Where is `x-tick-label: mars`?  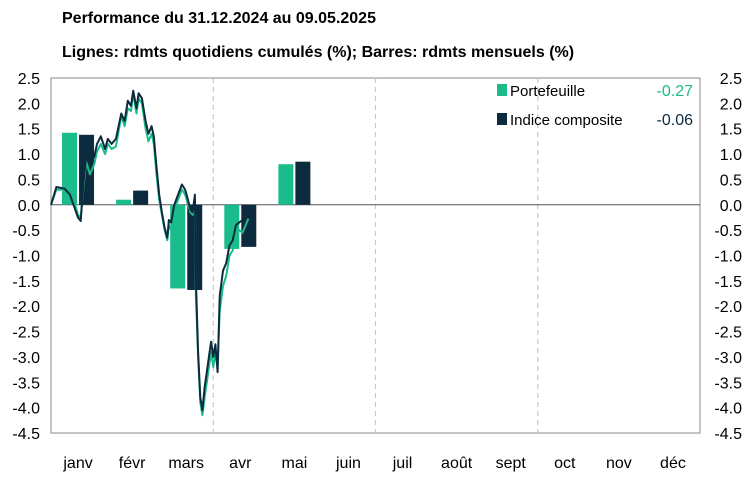 x-tick-label: mars is located at coordinates (186, 463).